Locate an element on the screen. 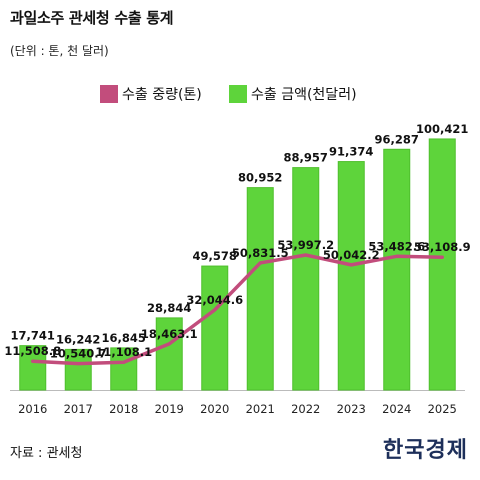 The height and width of the screenshot is (480, 480). x-tick-label: 2024 is located at coordinates (396, 409).